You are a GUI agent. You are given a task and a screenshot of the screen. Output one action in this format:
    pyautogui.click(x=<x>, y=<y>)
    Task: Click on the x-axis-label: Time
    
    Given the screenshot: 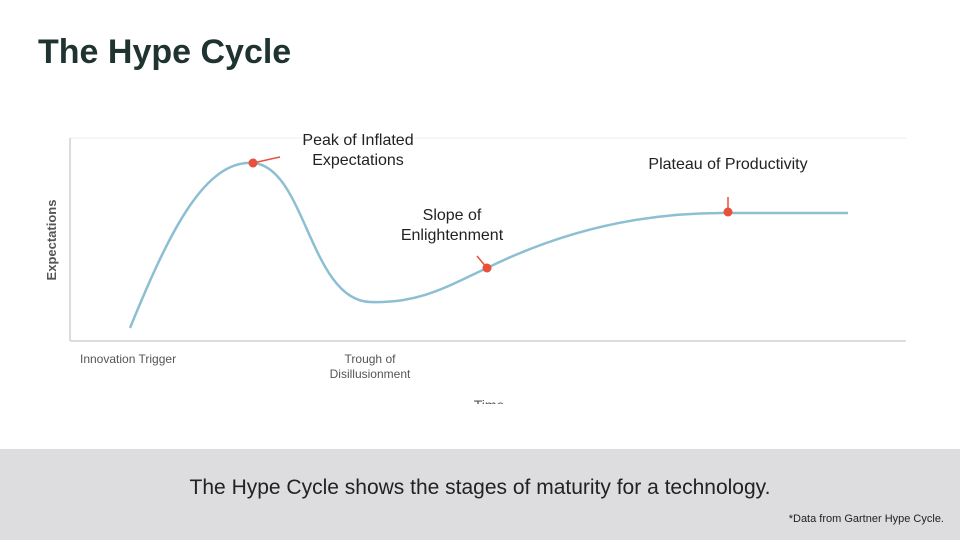 What is the action you would take?
    pyautogui.click(x=489, y=405)
    